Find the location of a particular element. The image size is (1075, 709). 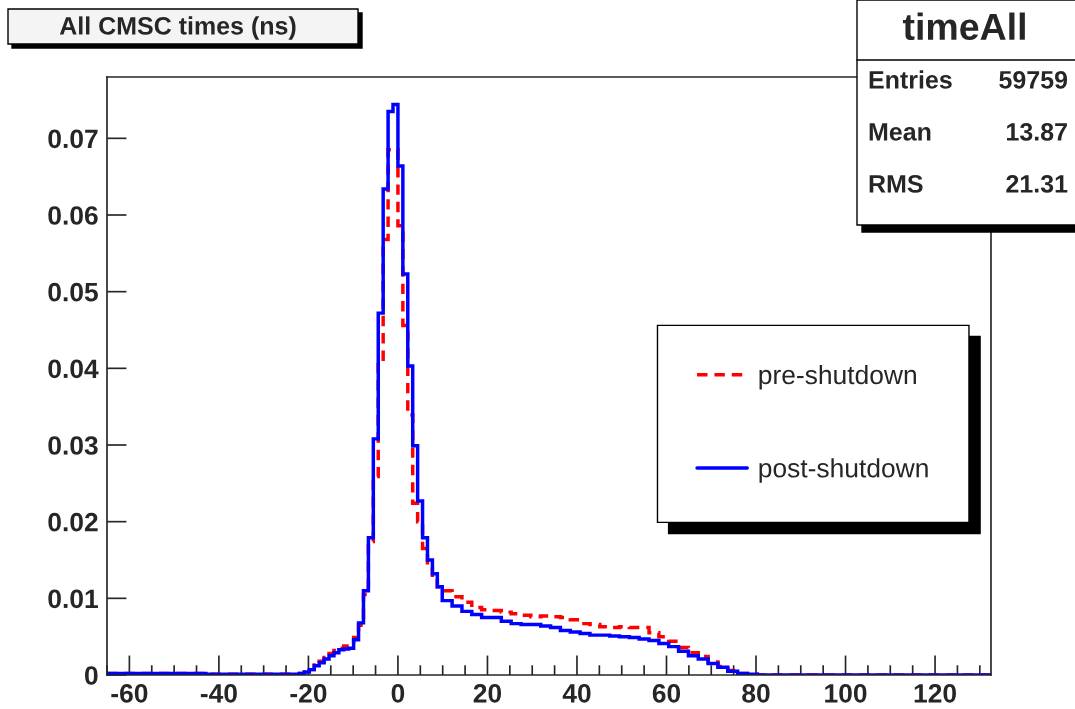

x-tick-label: -20 is located at coordinates (308, 693).